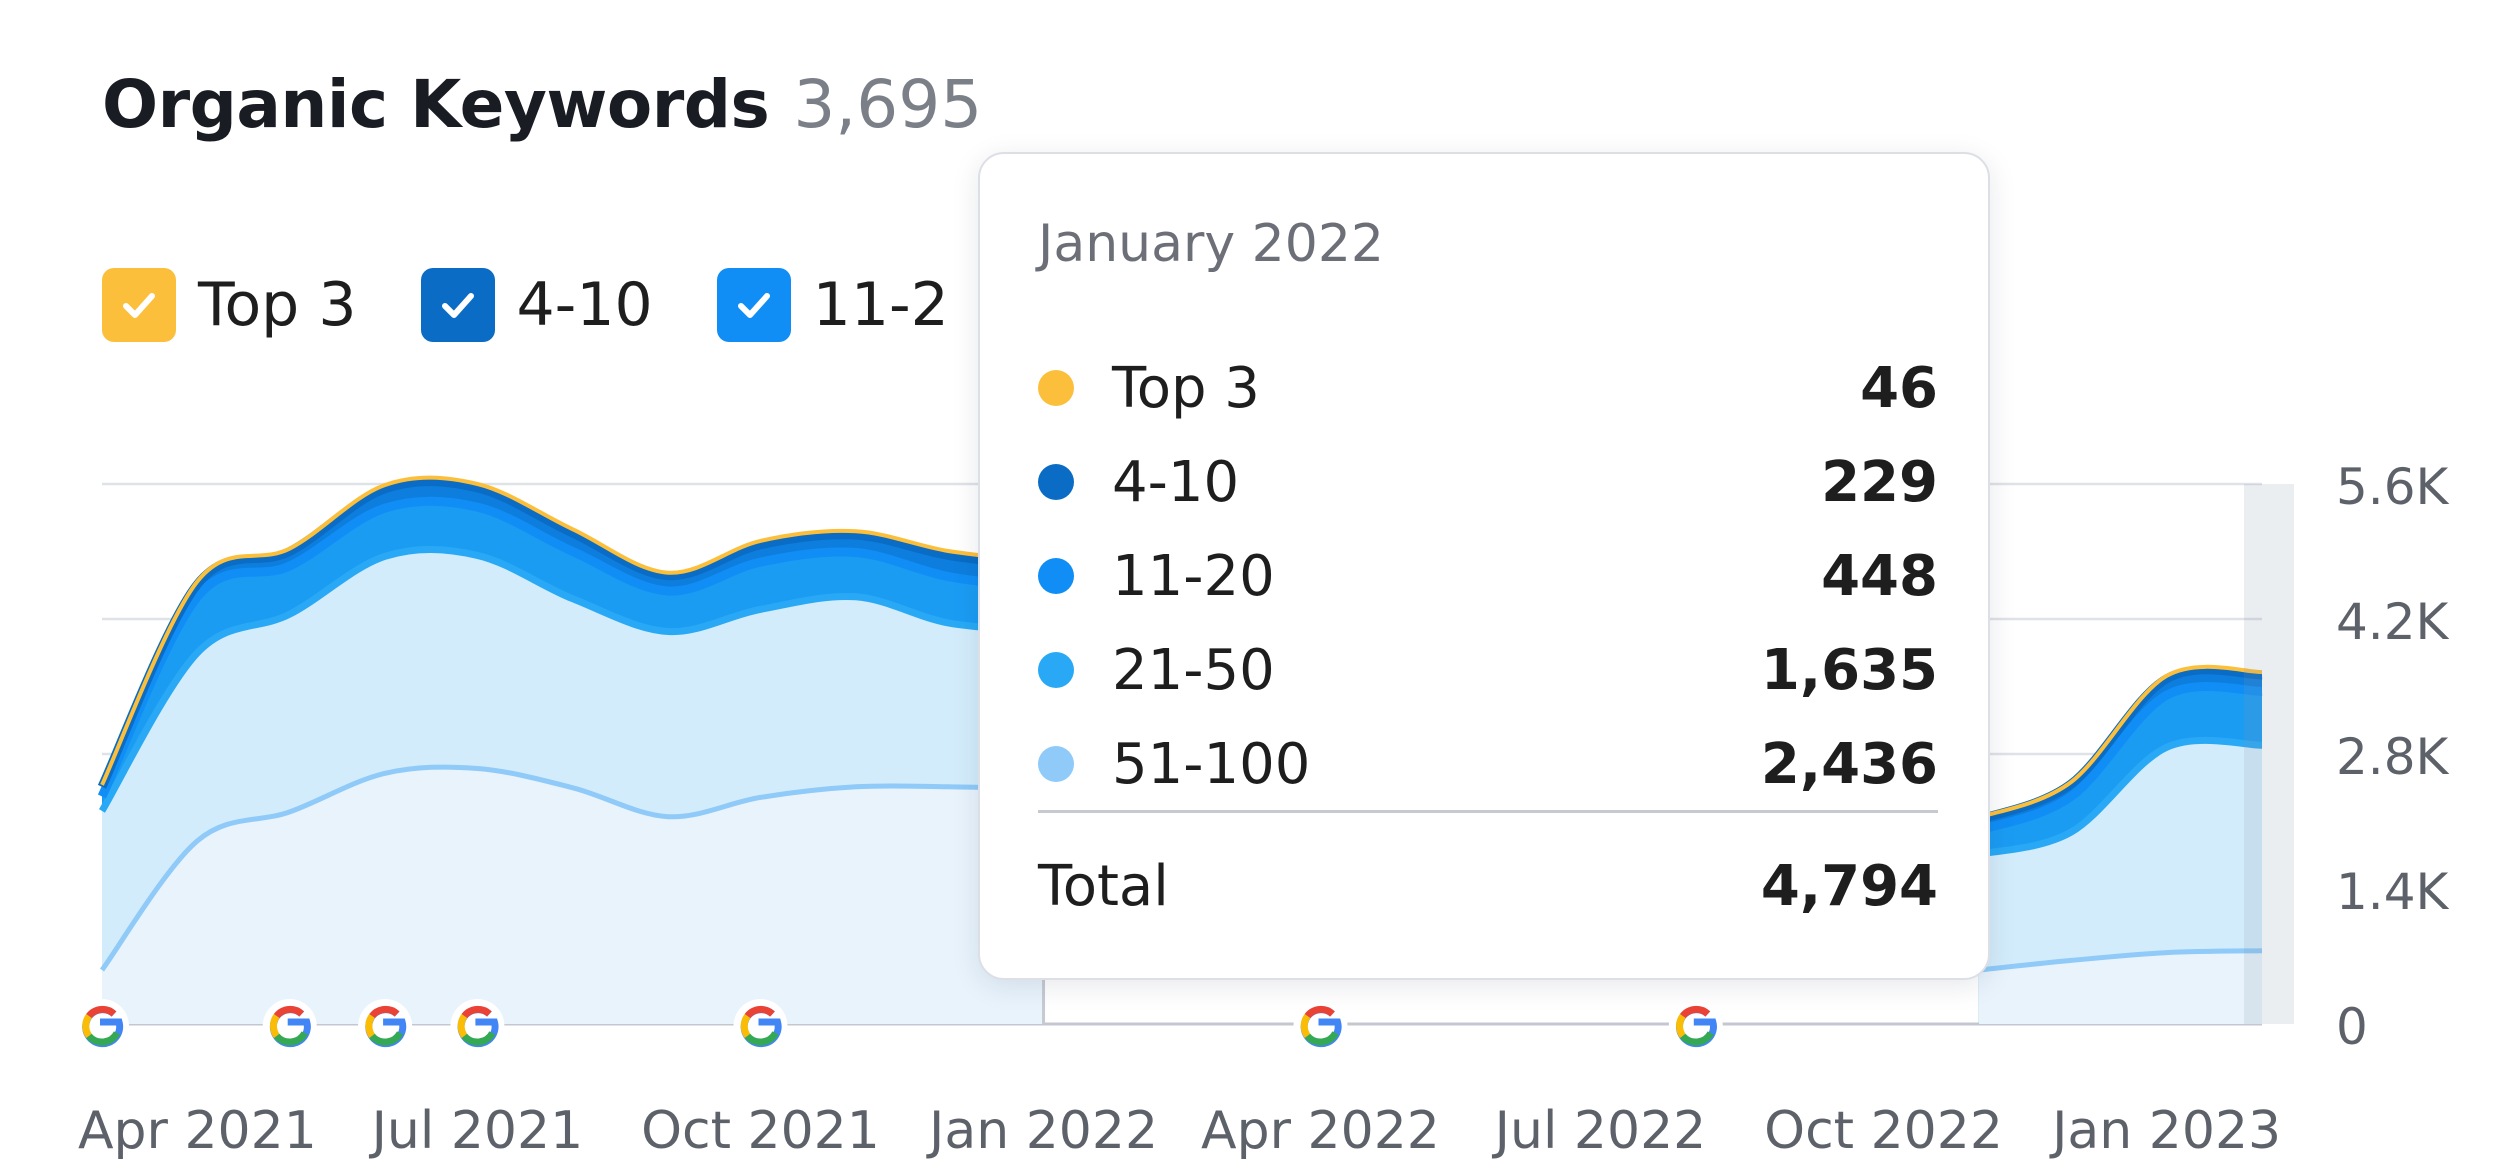 The width and height of the screenshot is (2496, 1175). What do you see at coordinates (1211, 764) in the screenshot?
I see `tooltip-row-label: 51-100` at bounding box center [1211, 764].